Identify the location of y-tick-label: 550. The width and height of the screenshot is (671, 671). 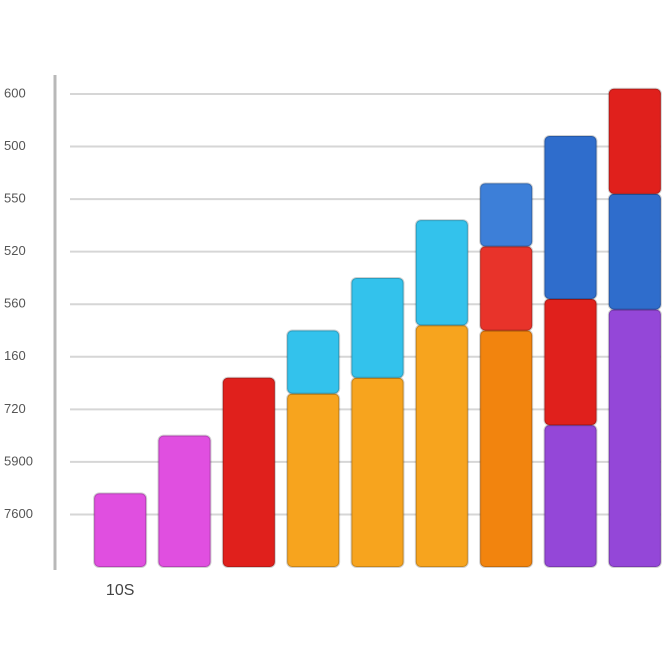
(15, 198).